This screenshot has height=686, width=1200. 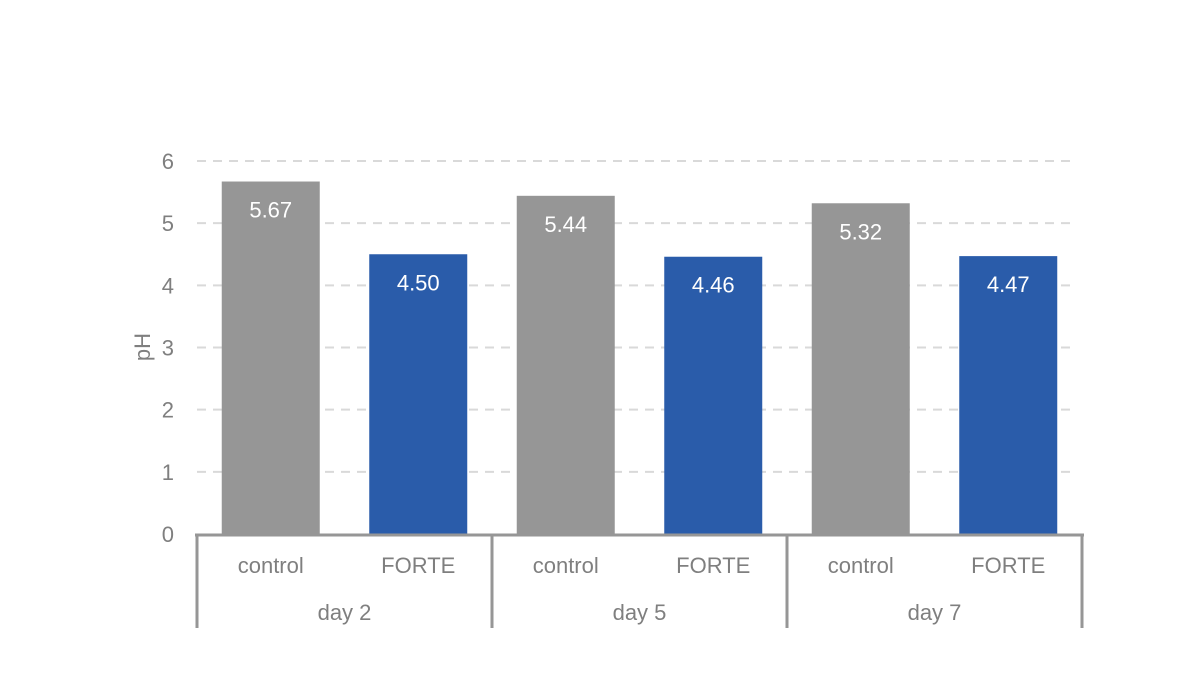 I want to click on y-tick-label: 0, so click(x=168, y=534).